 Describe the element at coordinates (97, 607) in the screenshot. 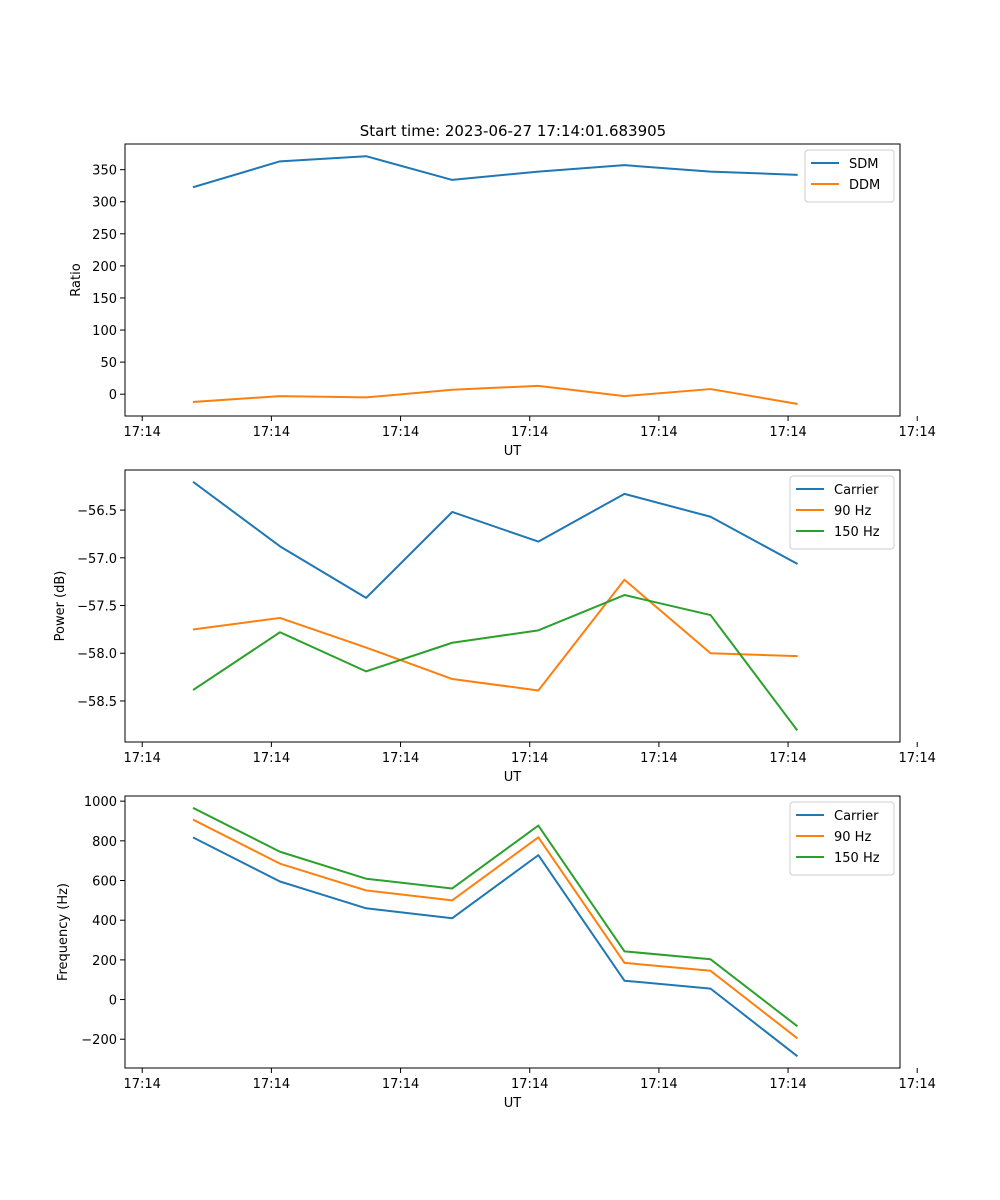

I see `y-tick-label: −57.5` at that location.